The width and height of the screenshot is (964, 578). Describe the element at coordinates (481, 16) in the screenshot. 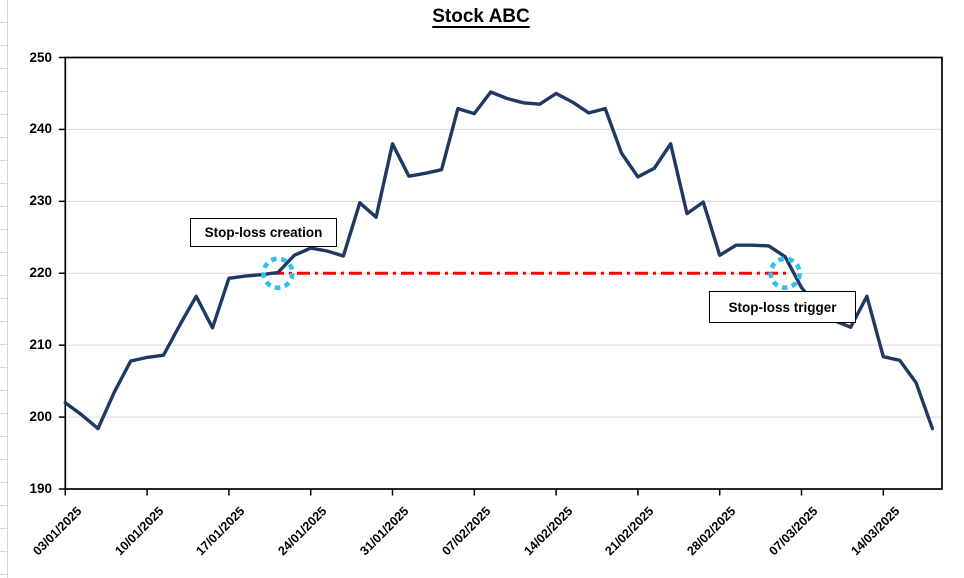

I see `chart-title: Stock ABC` at that location.